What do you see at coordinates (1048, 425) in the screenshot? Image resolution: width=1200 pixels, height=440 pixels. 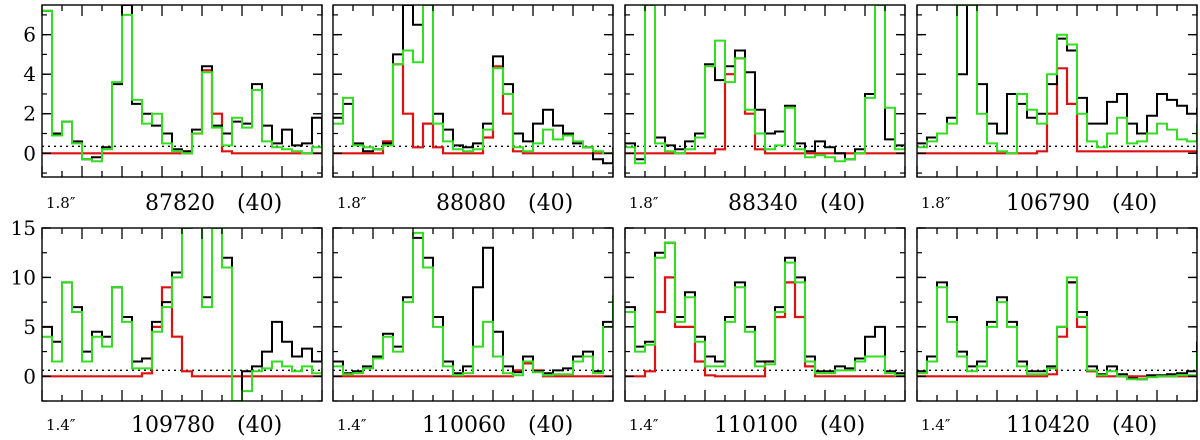 I see `transition-label: 110420` at bounding box center [1048, 425].